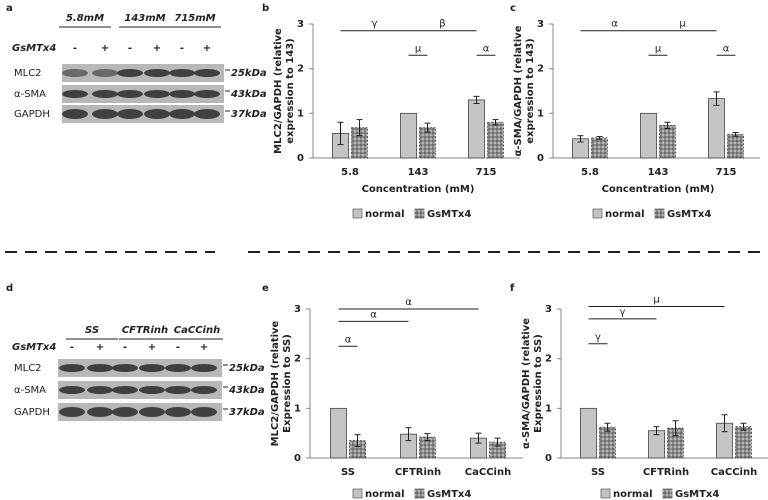  Describe the element at coordinates (512, 288) in the screenshot. I see `panel-label: f` at that location.